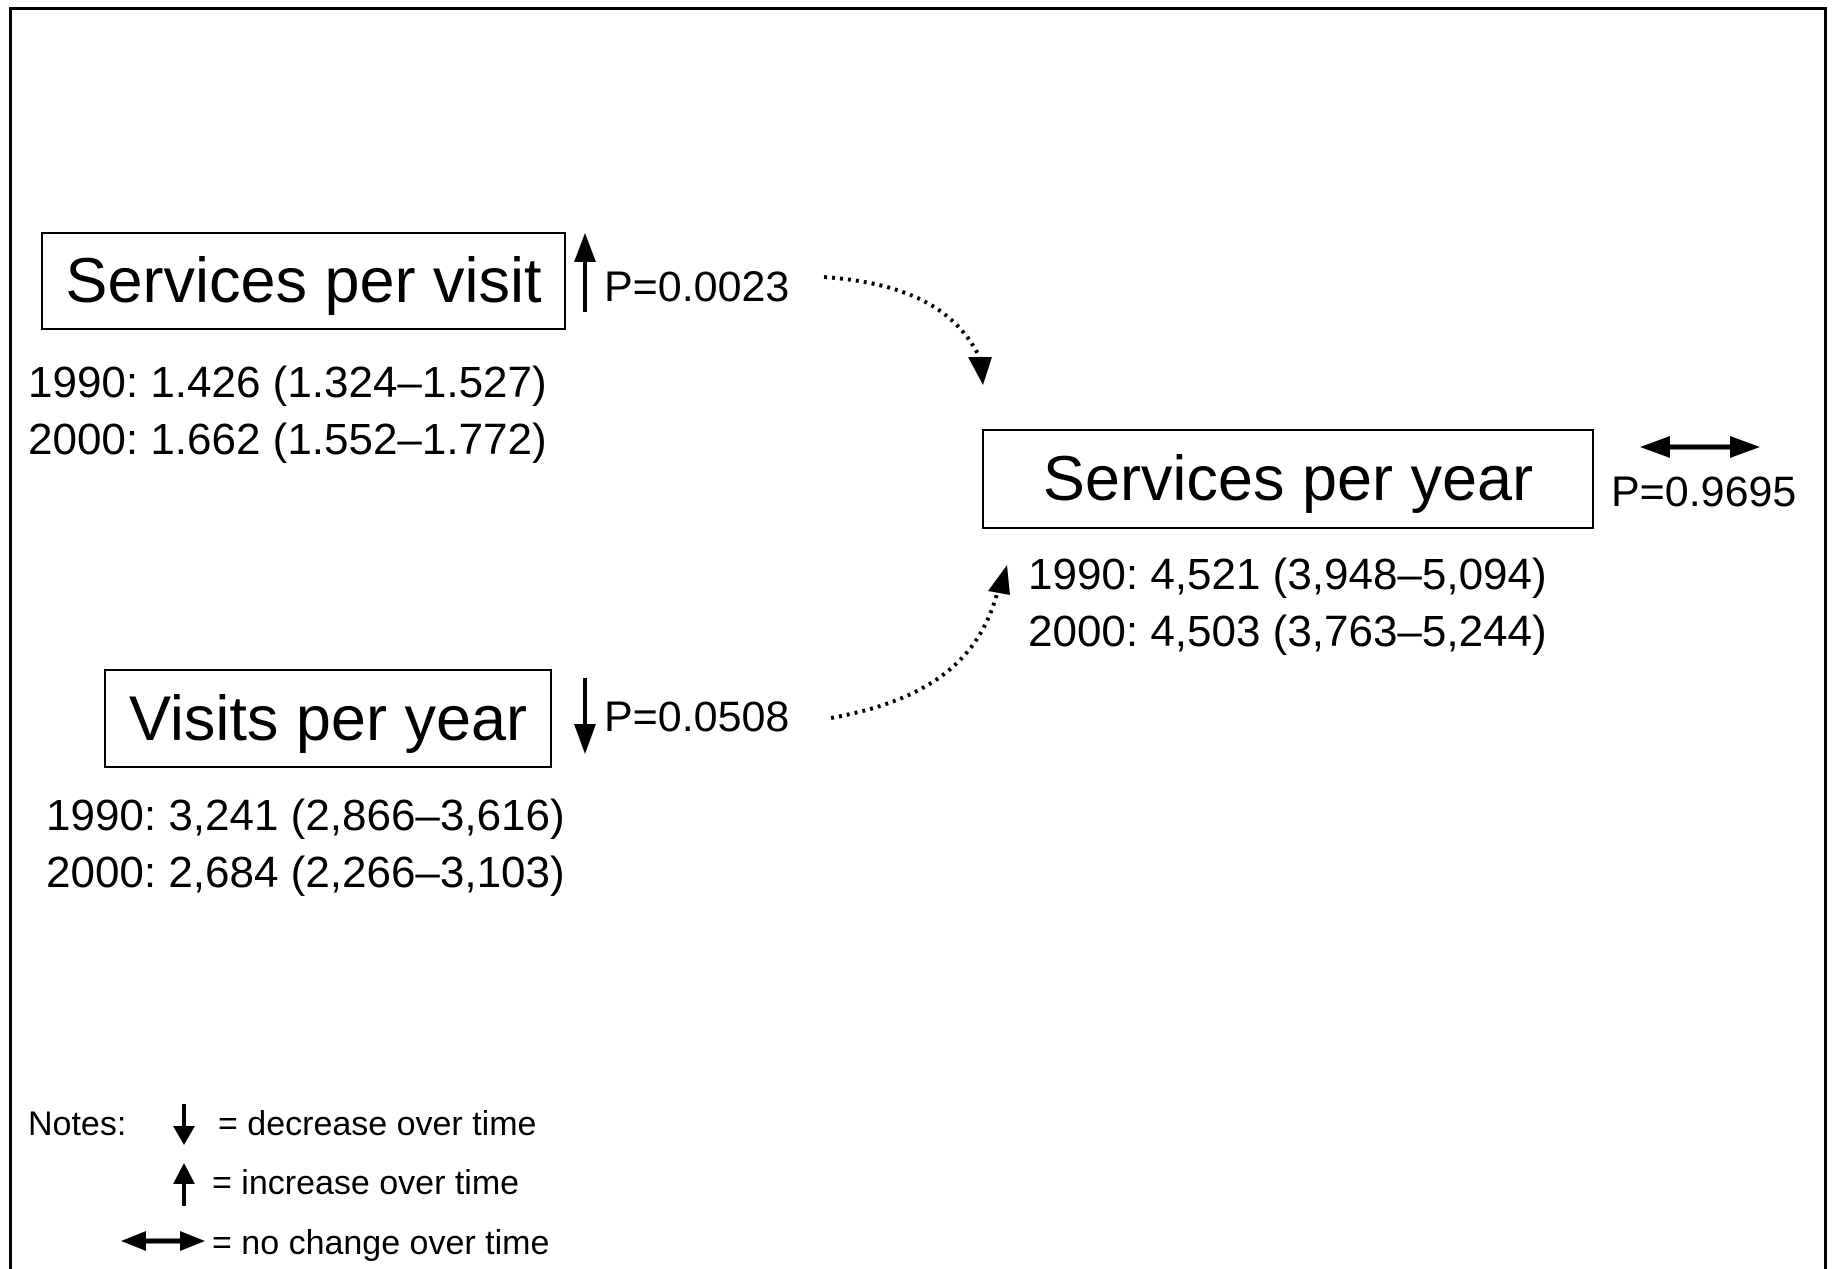  I want to click on notes-item-decrease: = decrease over time, so click(377, 1124).